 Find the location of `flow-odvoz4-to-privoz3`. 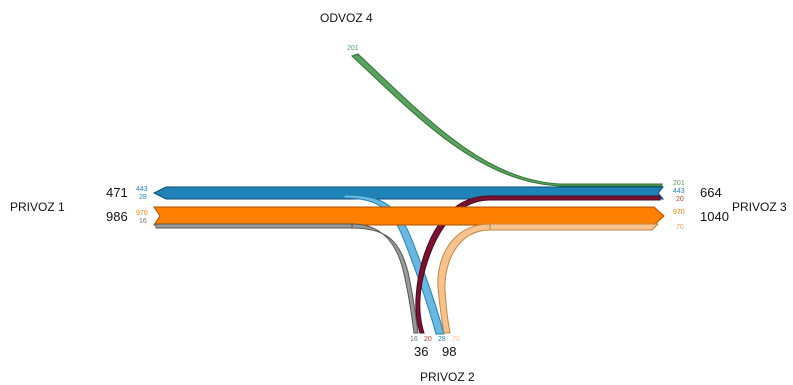

flow-odvoz4-to-privoz3 is located at coordinates (507, 120).